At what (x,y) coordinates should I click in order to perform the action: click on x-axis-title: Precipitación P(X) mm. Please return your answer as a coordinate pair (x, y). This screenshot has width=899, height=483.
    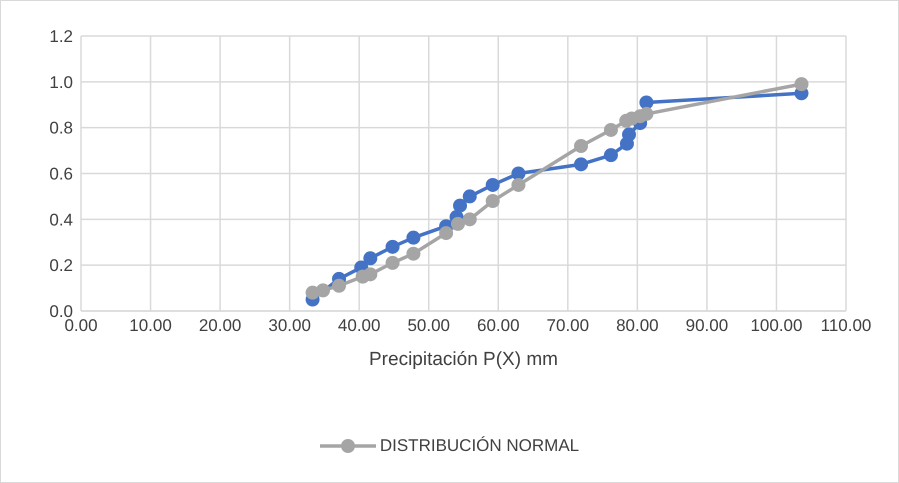
    Looking at the image, I should click on (463, 359).